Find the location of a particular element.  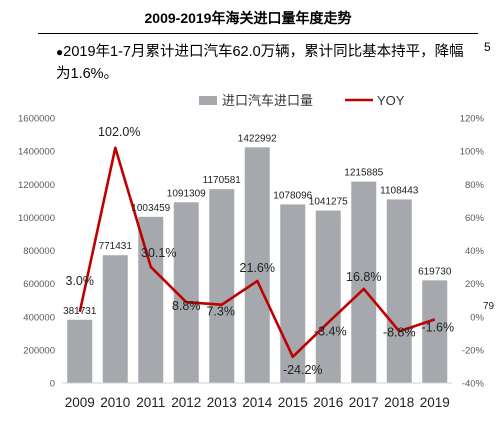

yoy-value-label: 3.0% is located at coordinates (80, 281).